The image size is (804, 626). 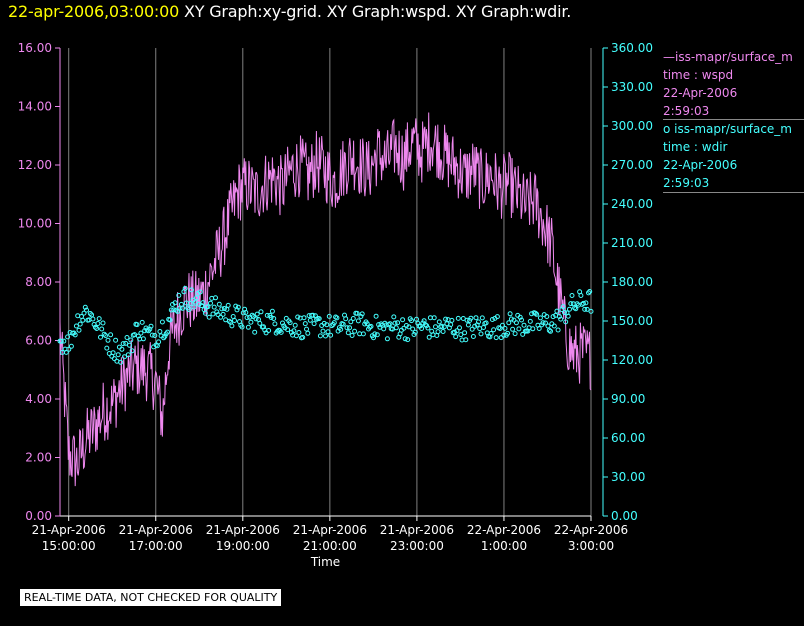 What do you see at coordinates (728, 57) in the screenshot?
I see `legend-wspd-source: —iss-mapr/surface_m` at bounding box center [728, 57].